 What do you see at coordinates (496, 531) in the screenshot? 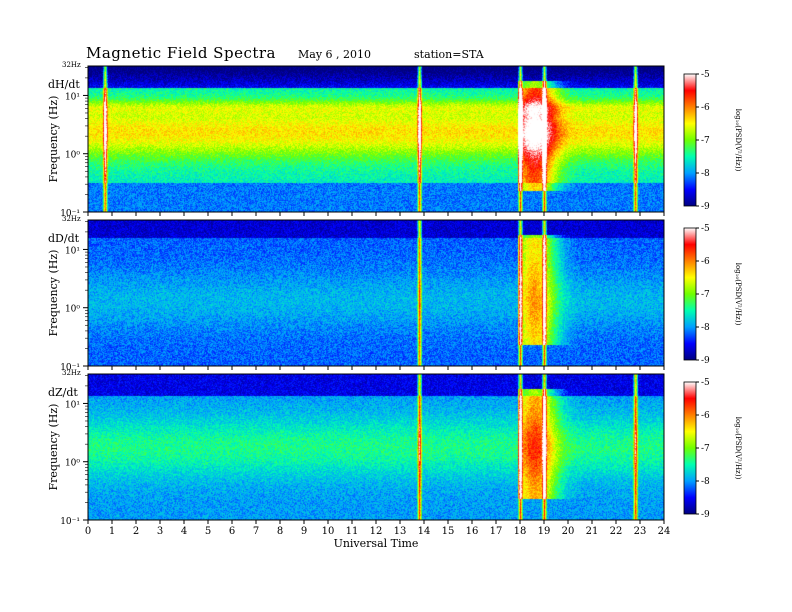
I see `x-tick-label: 17` at bounding box center [496, 531].